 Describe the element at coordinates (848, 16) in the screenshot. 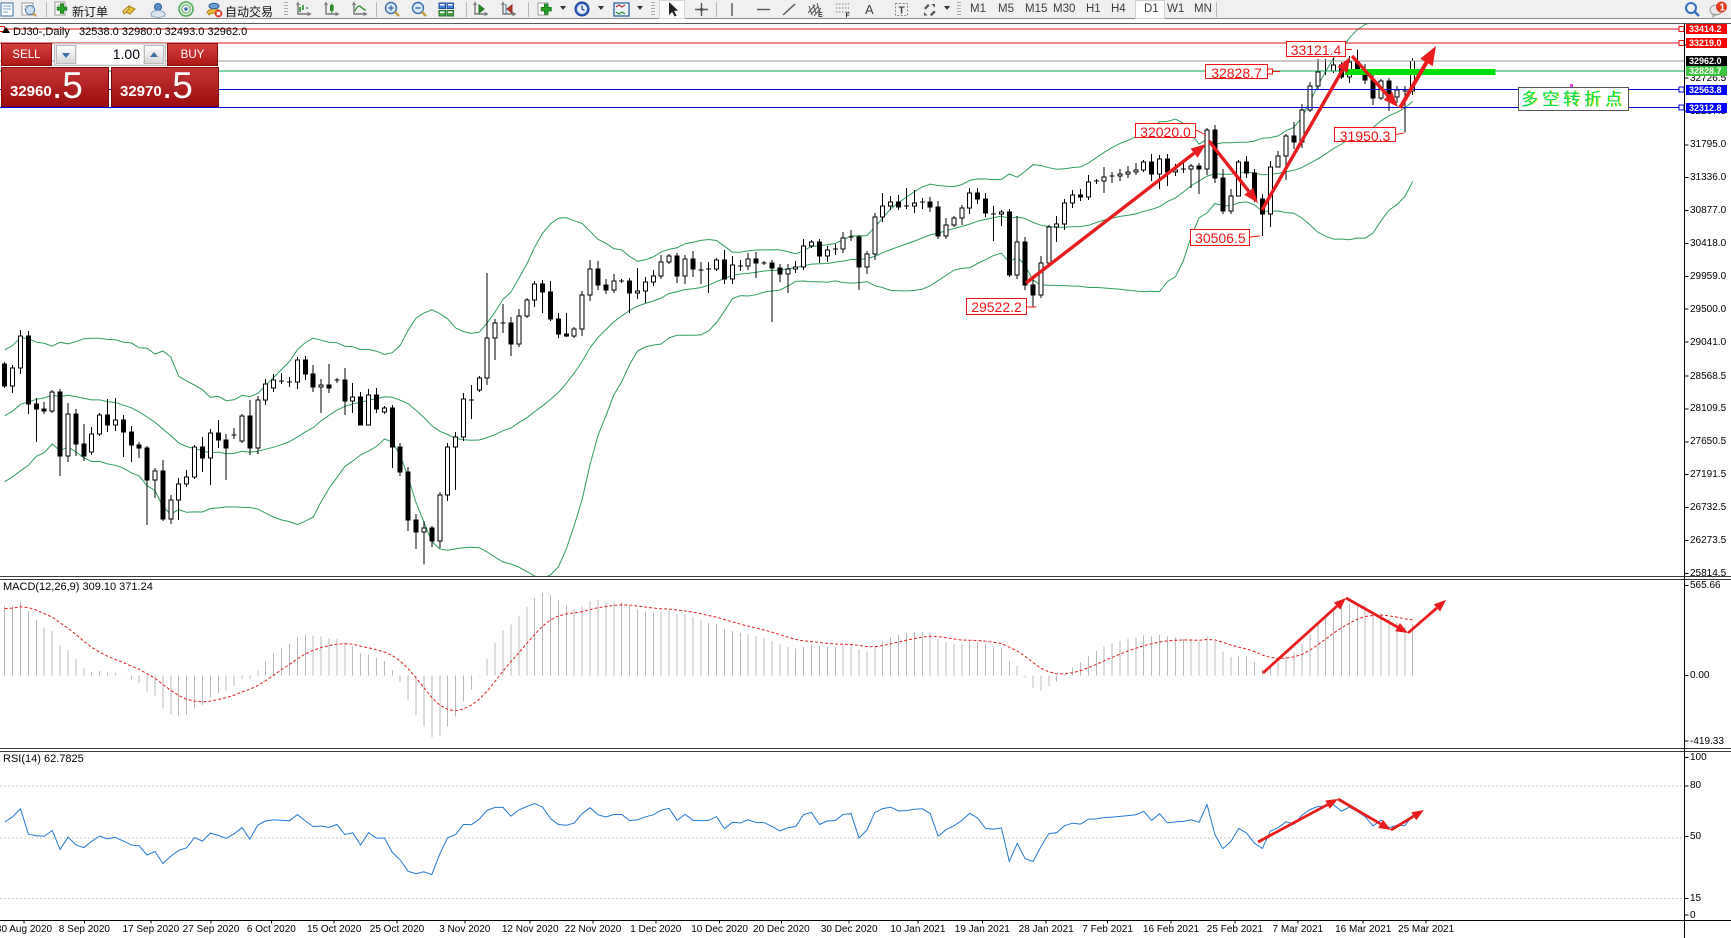

I see `svg-text: F` at that location.